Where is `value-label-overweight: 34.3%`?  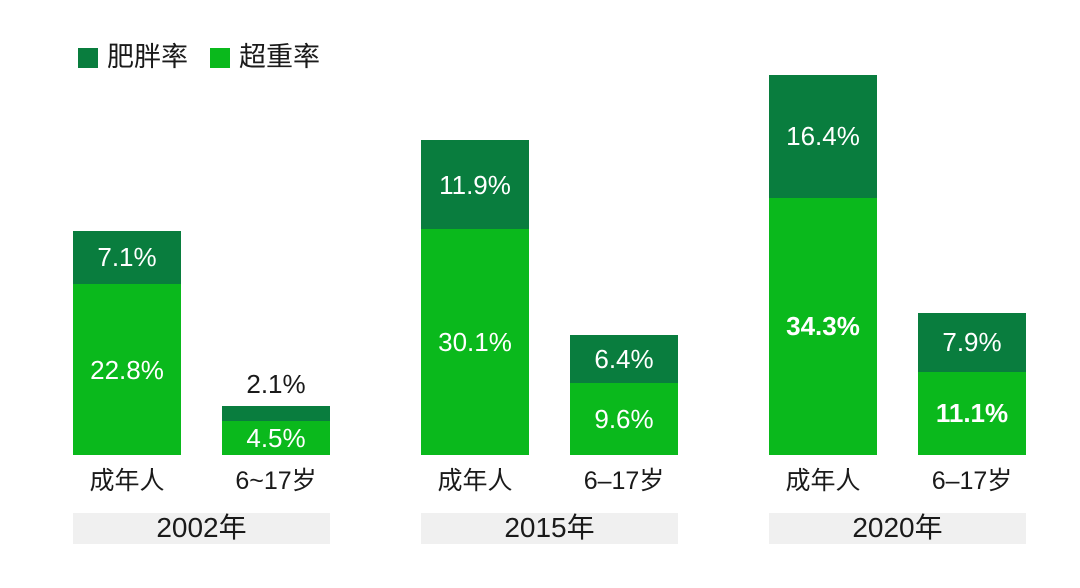
value-label-overweight: 34.3% is located at coordinates (823, 326).